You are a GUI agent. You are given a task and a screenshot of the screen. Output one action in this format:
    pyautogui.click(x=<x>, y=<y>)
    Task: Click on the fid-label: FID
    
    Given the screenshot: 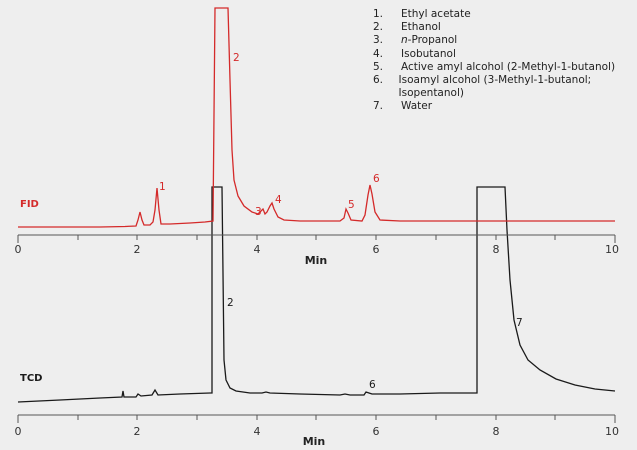 What is the action you would take?
    pyautogui.click(x=29, y=204)
    